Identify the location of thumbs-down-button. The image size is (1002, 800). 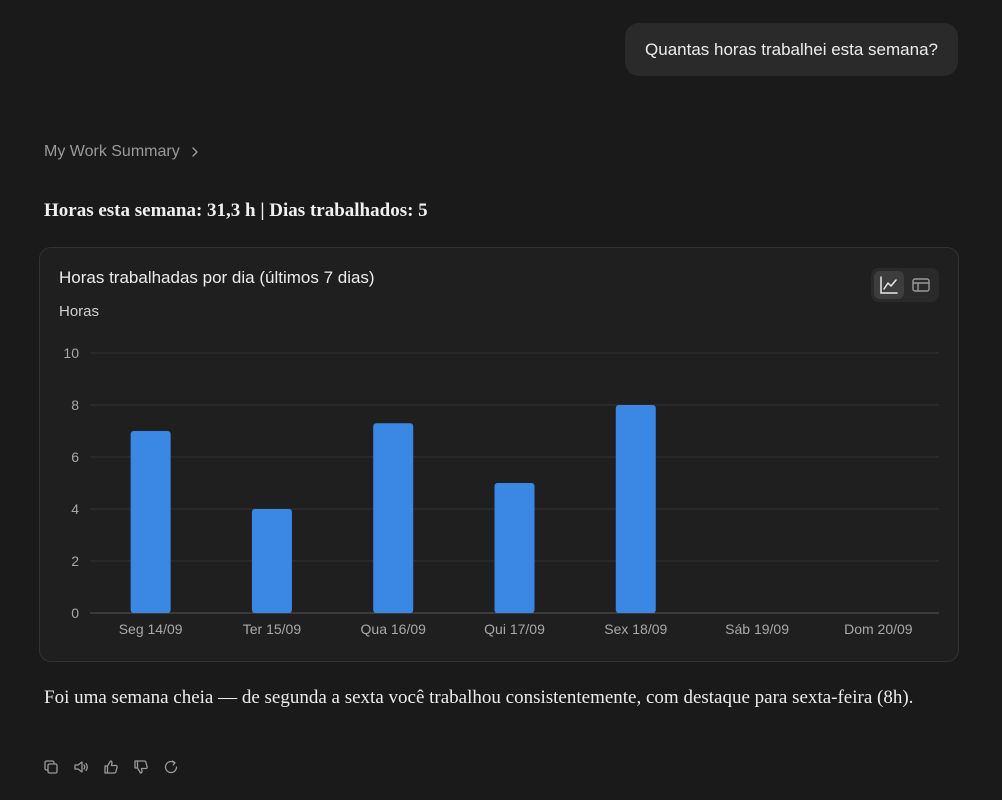
(141, 767).